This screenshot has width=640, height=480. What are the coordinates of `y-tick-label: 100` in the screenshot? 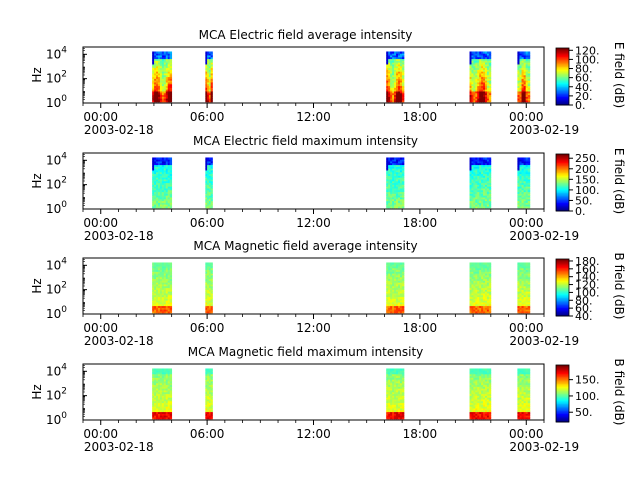 It's located at (56, 102).